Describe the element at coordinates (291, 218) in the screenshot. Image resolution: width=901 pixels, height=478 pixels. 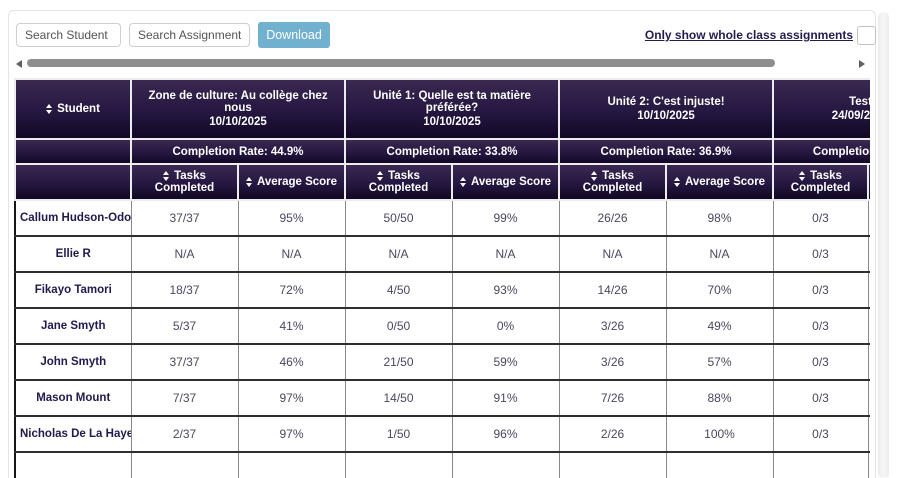
I see `table-cell: 95%` at that location.